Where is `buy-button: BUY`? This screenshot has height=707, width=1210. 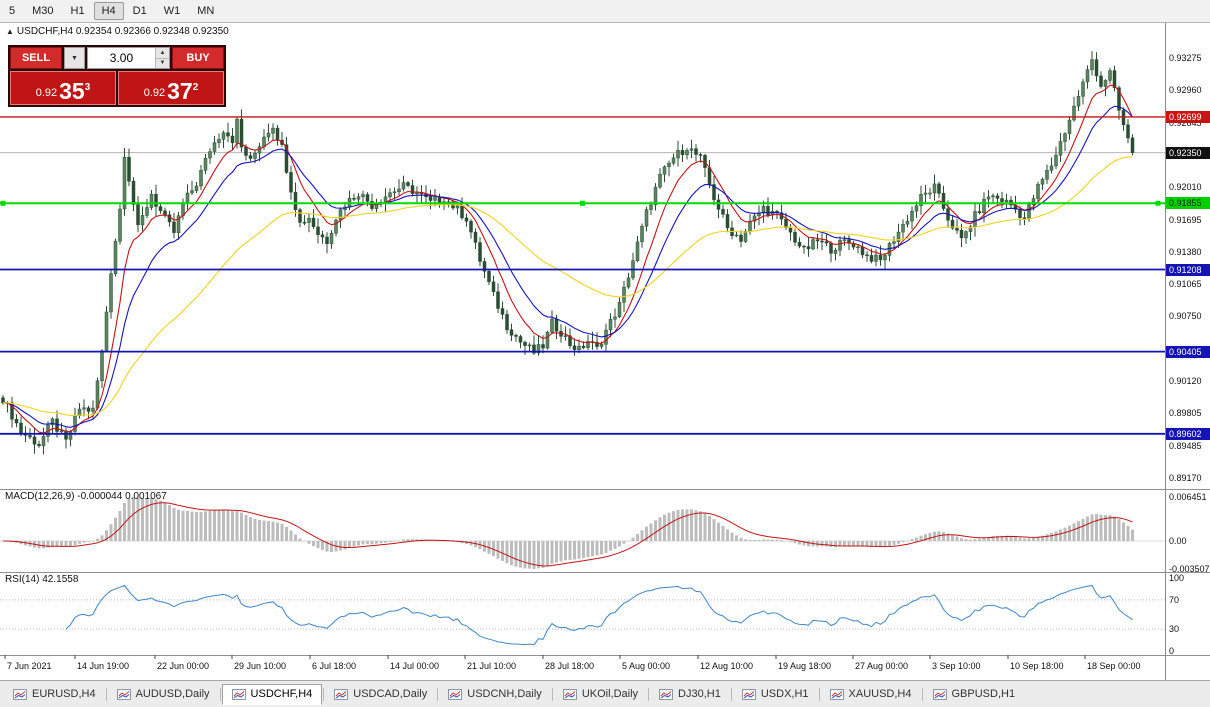 buy-button: BUY is located at coordinates (198, 58).